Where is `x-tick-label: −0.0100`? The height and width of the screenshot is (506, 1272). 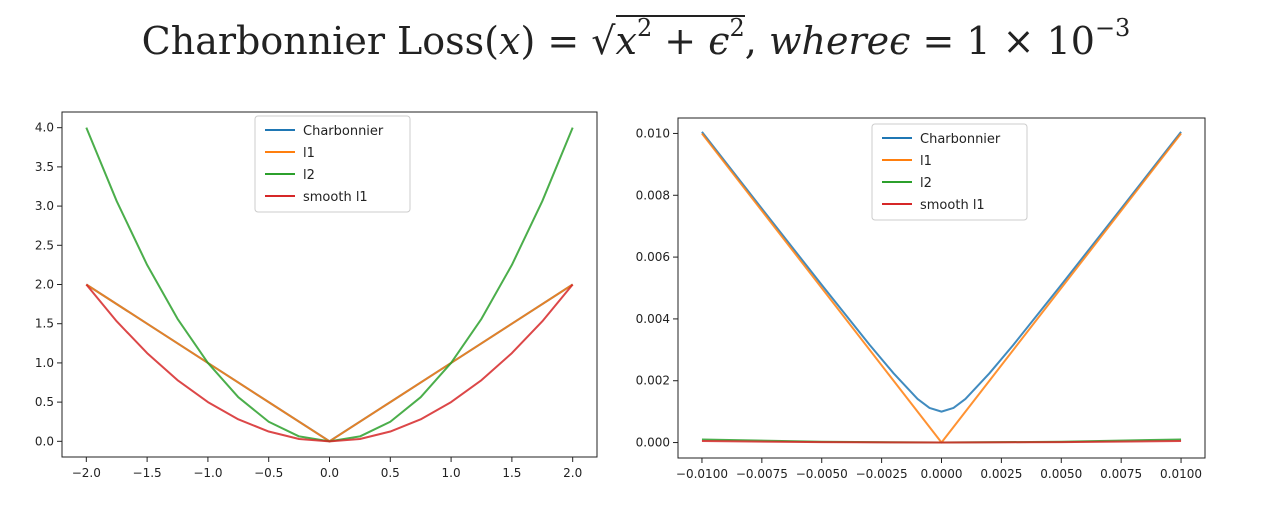 x-tick-label: −0.0100 is located at coordinates (702, 474).